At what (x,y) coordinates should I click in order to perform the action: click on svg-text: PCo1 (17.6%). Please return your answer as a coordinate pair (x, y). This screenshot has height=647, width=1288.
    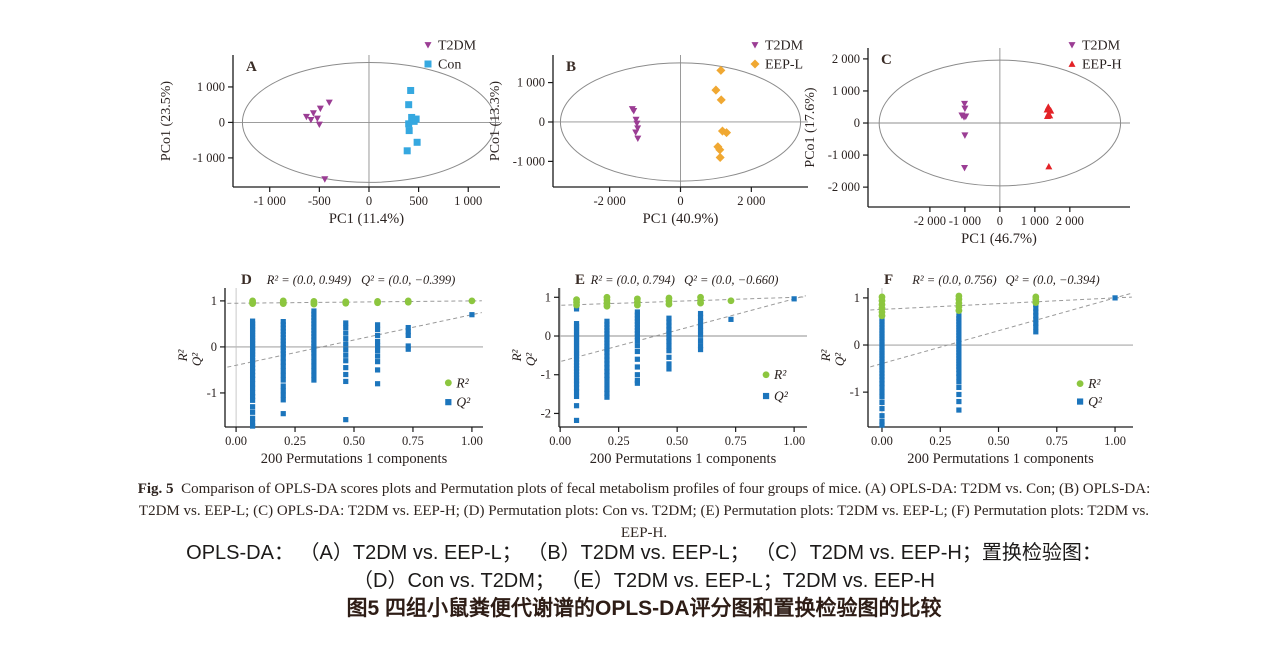
    Looking at the image, I should click on (810, 127).